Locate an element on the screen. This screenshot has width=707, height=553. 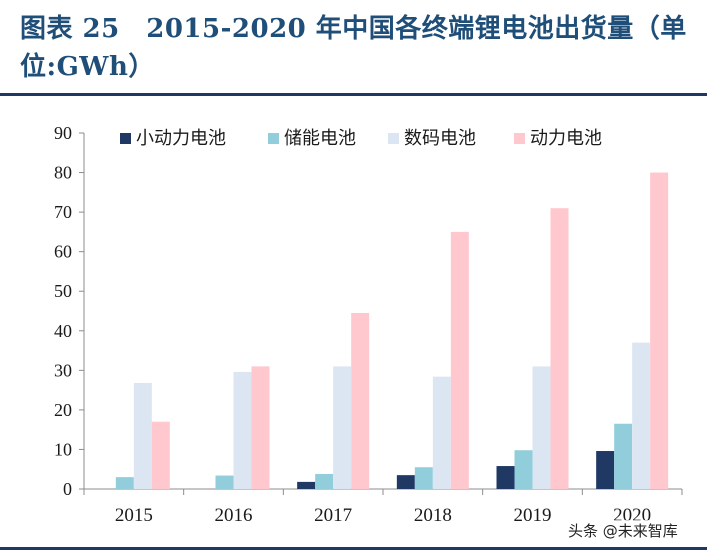
legend-label-4: 动力电池 is located at coordinates (566, 138).